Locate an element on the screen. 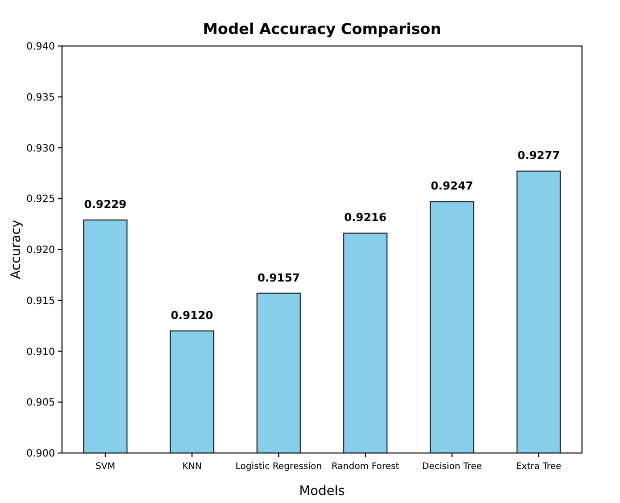 This screenshot has width=620, height=503. x-tick-label: Decision Tree is located at coordinates (452, 467).